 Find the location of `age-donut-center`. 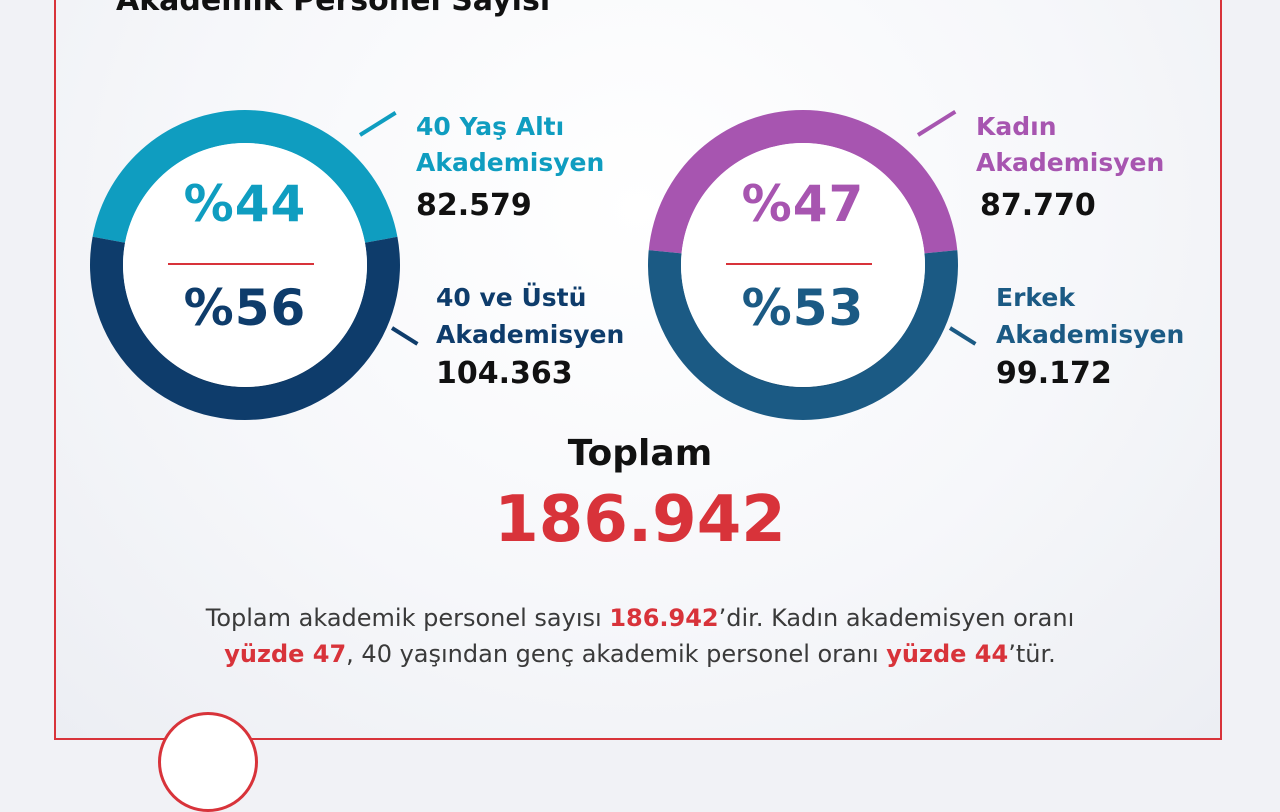

age-donut-center is located at coordinates (245, 265).